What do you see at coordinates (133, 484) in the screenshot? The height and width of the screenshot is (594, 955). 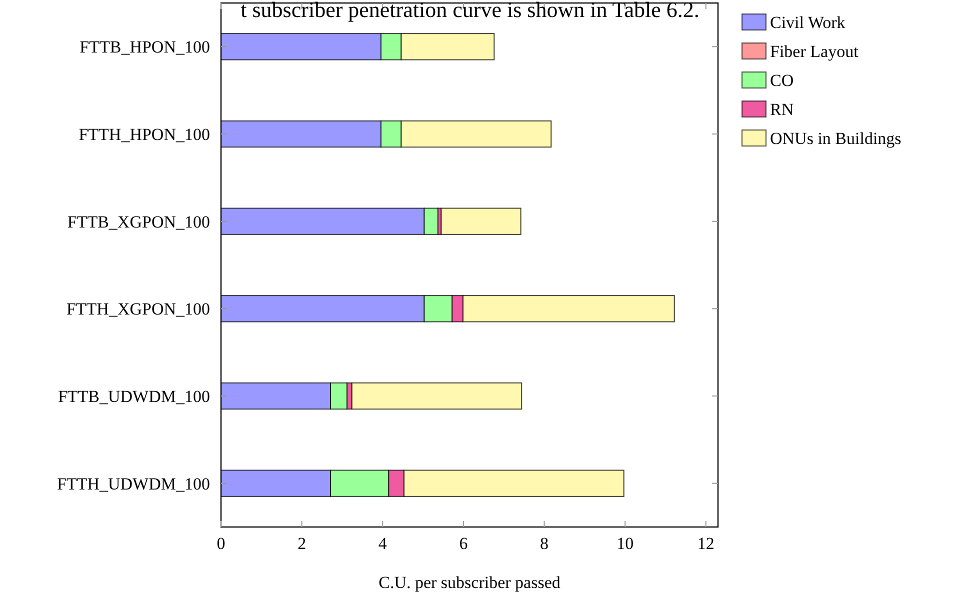 I see `y-tick-label: FTTH_UDWDM_100` at bounding box center [133, 484].